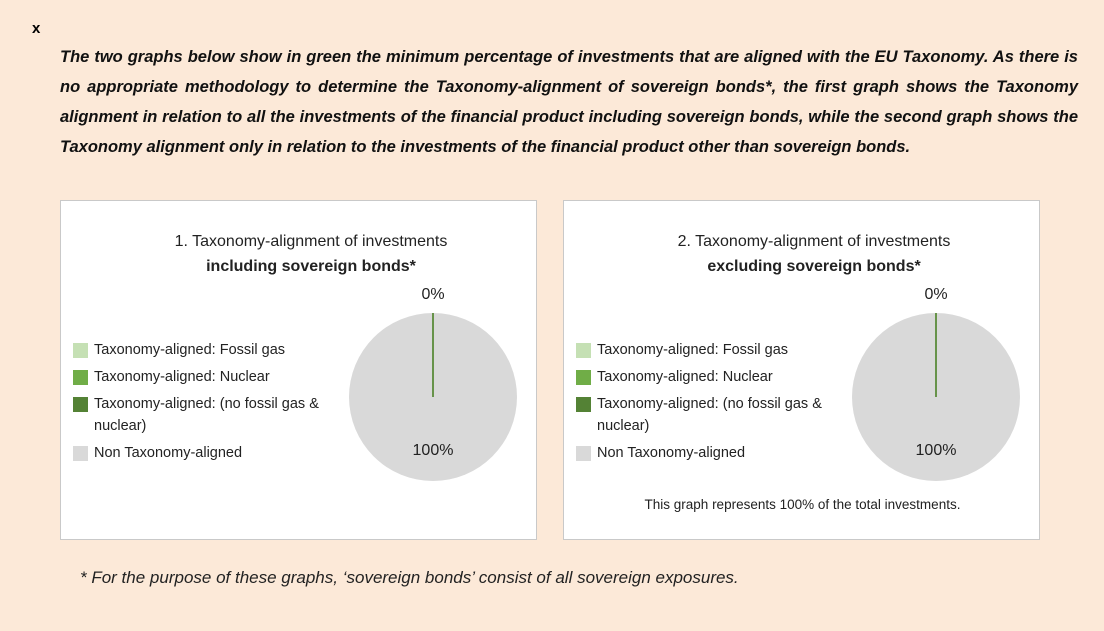  I want to click on close-button: x, so click(36, 28).